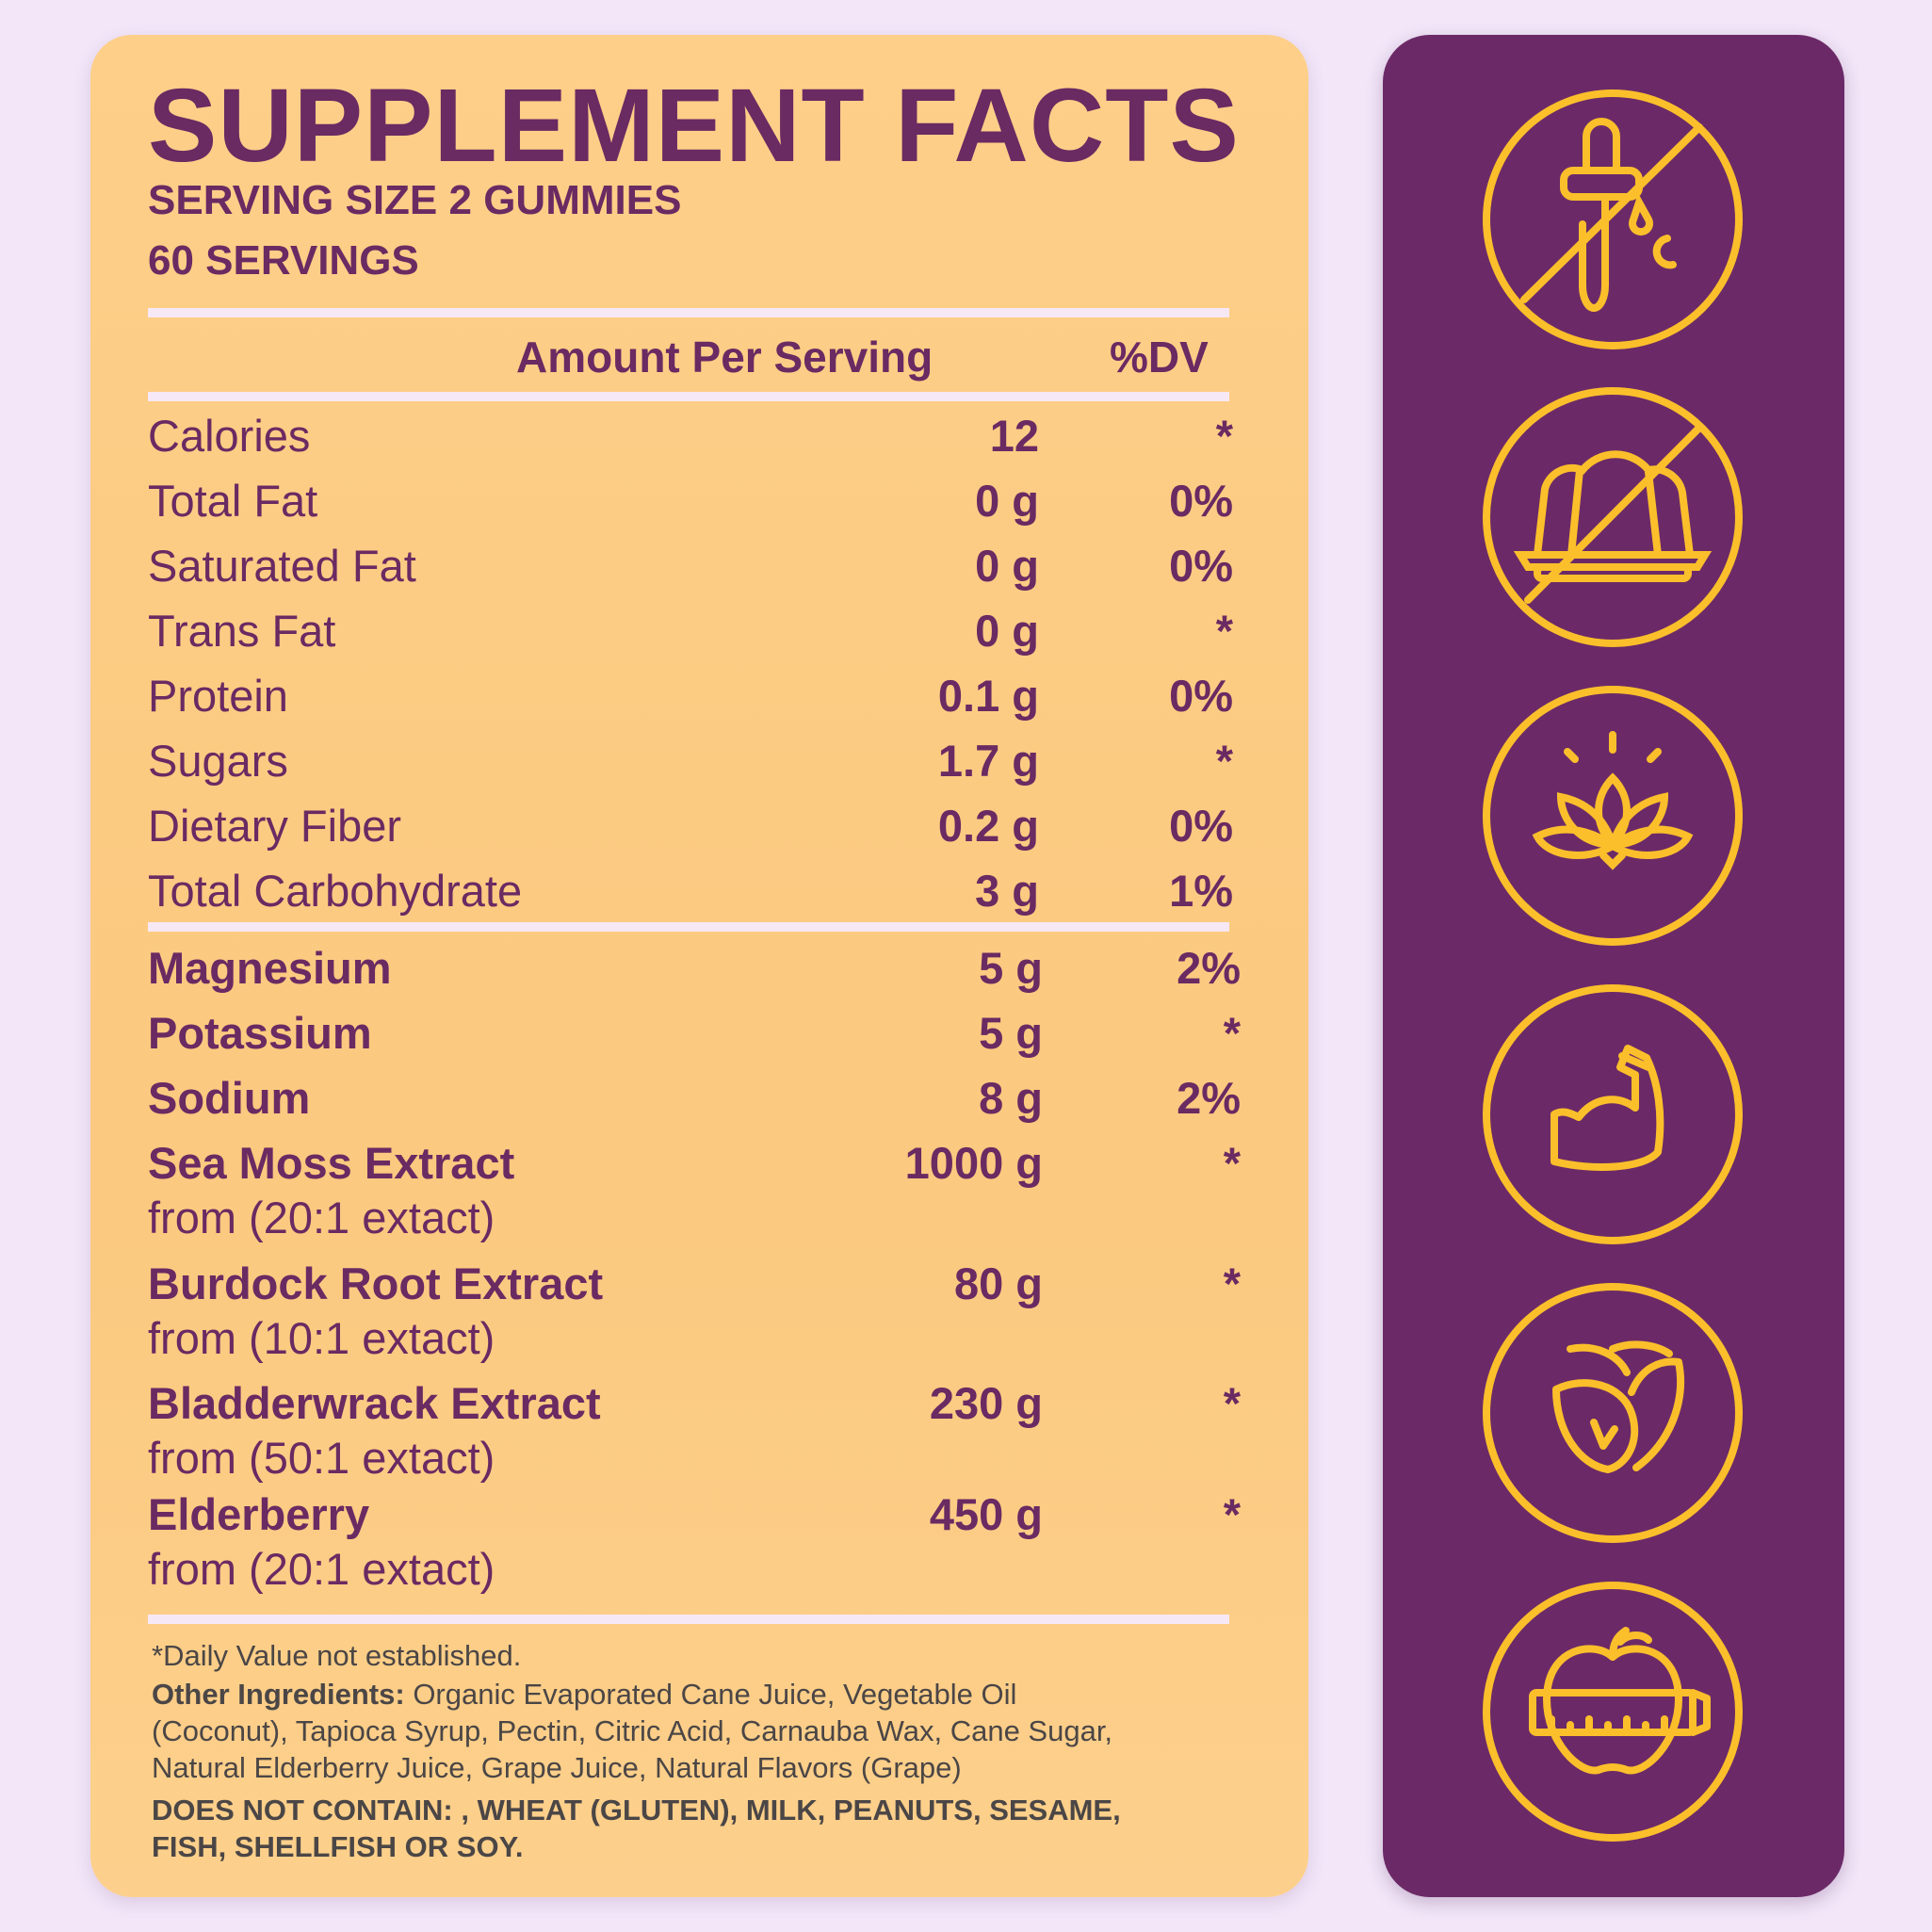  I want to click on nutrient-row: Total Fat 0 g 0%, so click(694, 505).